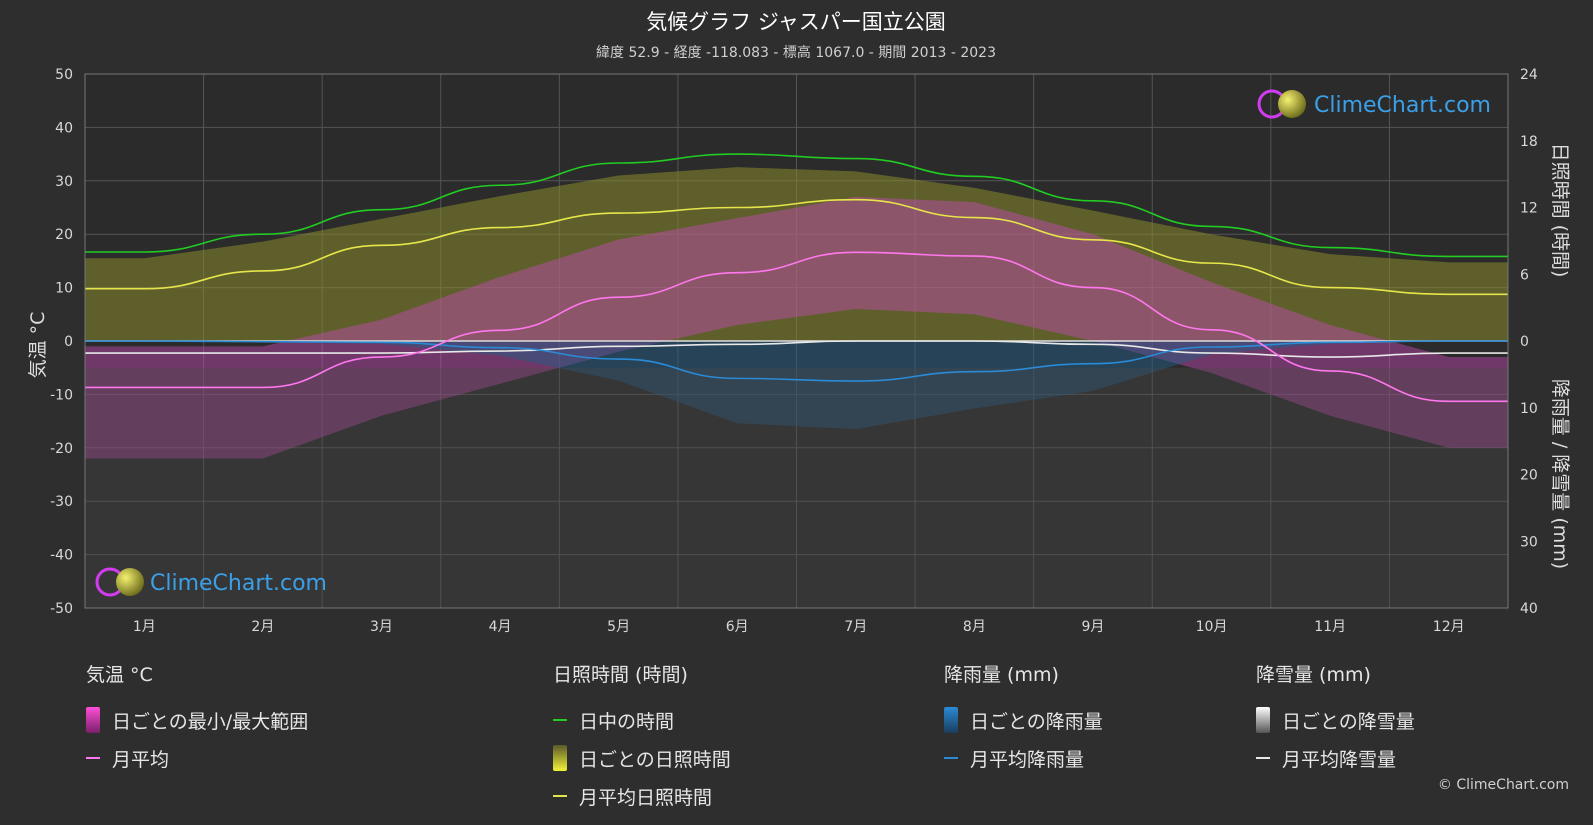  I want to click on legend-item: 日ごとの降雪量, so click(1335, 720).